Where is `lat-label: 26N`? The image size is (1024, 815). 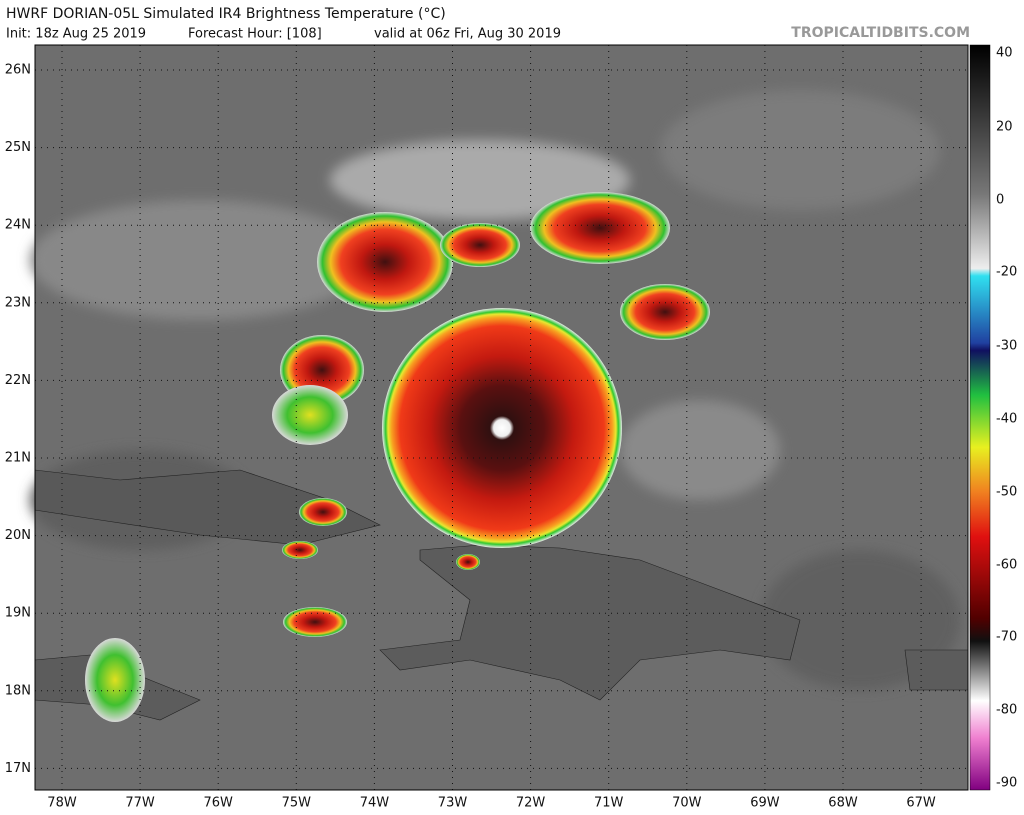 lat-label: 26N is located at coordinates (18, 70).